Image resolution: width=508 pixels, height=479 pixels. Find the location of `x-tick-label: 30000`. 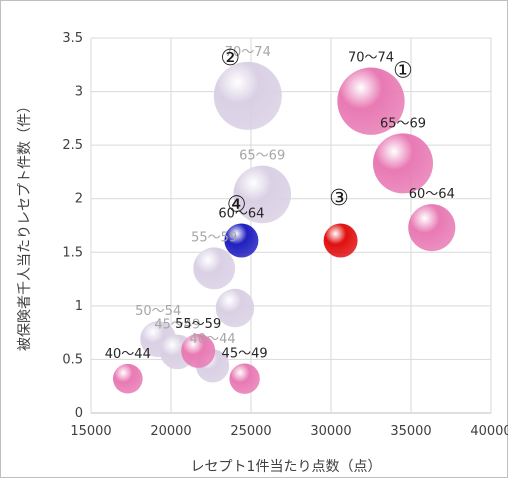

x-tick-label: 30000 is located at coordinates (330, 431).